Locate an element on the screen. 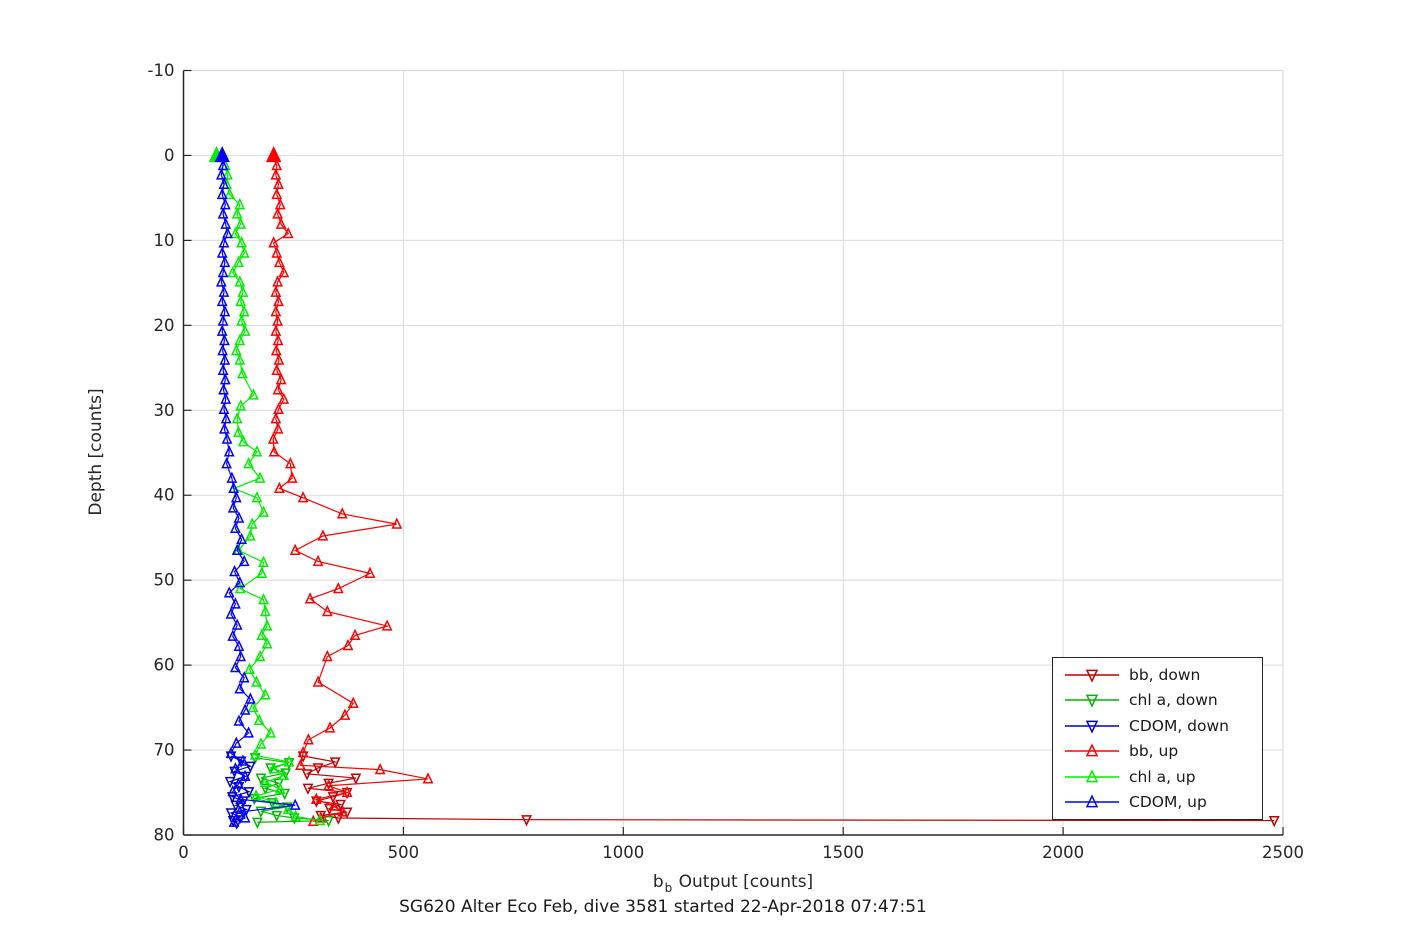 Image resolution: width=1417 pixels, height=945 pixels. series-bb-up is located at coordinates (349, 486).